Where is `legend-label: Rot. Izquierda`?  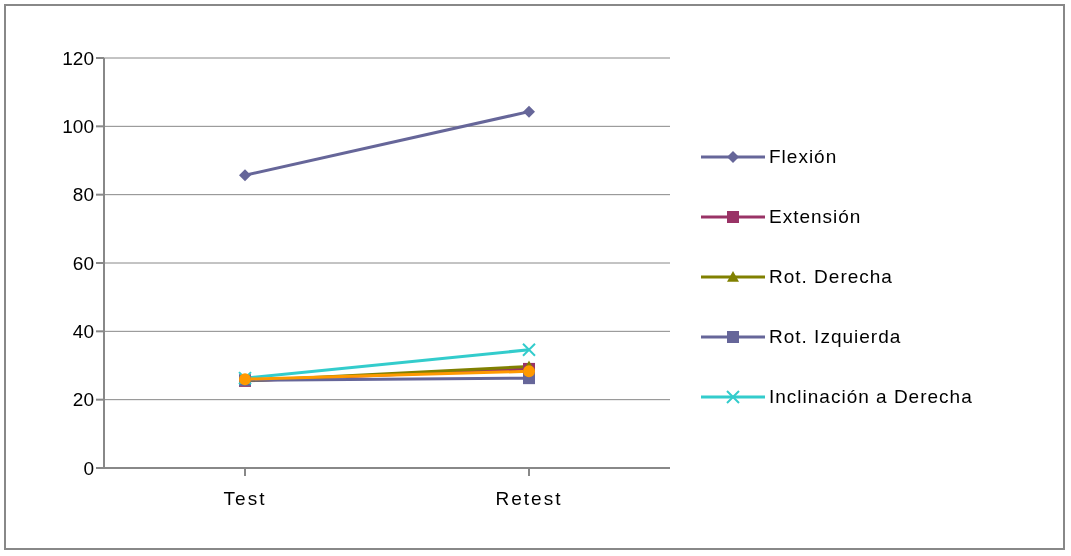
legend-label: Rot. Izquierda is located at coordinates (835, 337).